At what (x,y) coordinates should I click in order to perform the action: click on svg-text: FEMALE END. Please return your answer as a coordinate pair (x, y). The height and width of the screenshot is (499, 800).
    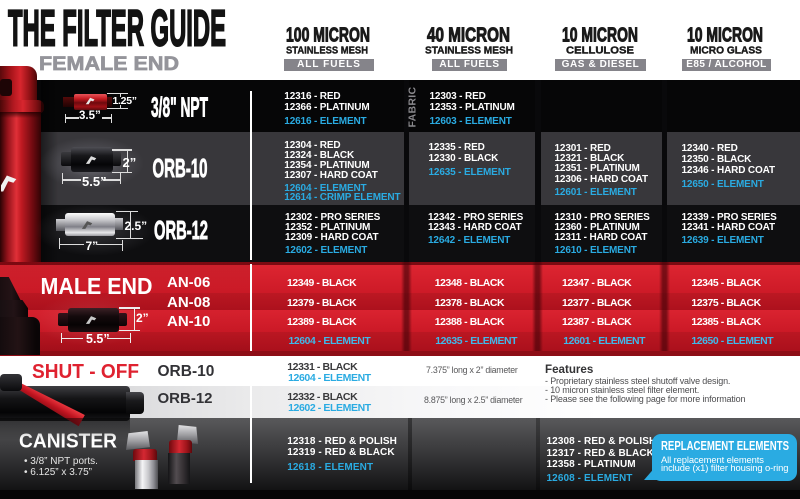
    Looking at the image, I should click on (109, 64).